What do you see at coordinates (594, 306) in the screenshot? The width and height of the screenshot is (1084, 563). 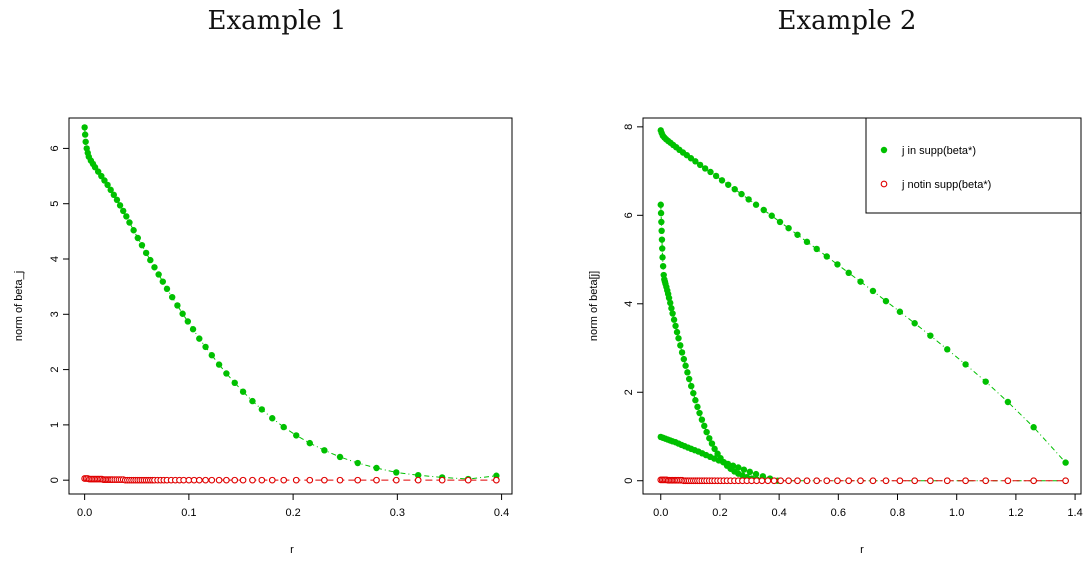 I see `y-axis-label: norm of beta[j]` at bounding box center [594, 306].